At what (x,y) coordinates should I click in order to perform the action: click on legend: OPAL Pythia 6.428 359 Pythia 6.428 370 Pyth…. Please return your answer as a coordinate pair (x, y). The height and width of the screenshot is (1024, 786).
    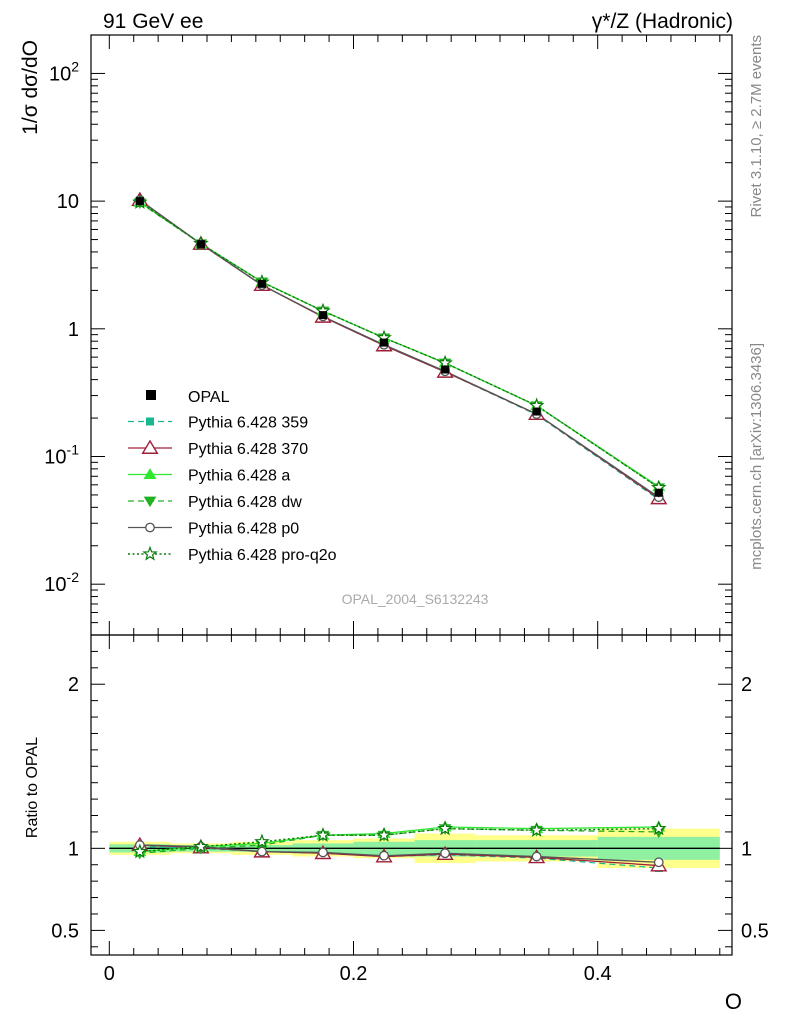
    Looking at the image, I should click on (232, 476).